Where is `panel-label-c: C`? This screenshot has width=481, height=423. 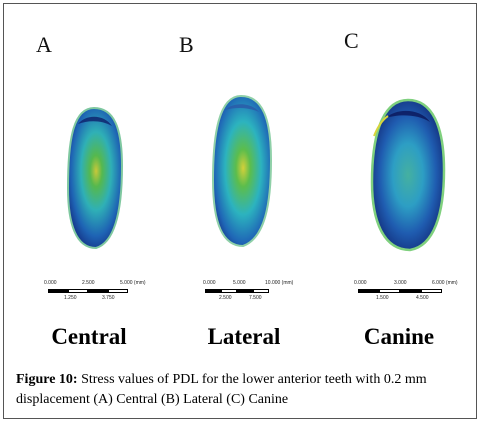
panel-label-c: C is located at coordinates (351, 40).